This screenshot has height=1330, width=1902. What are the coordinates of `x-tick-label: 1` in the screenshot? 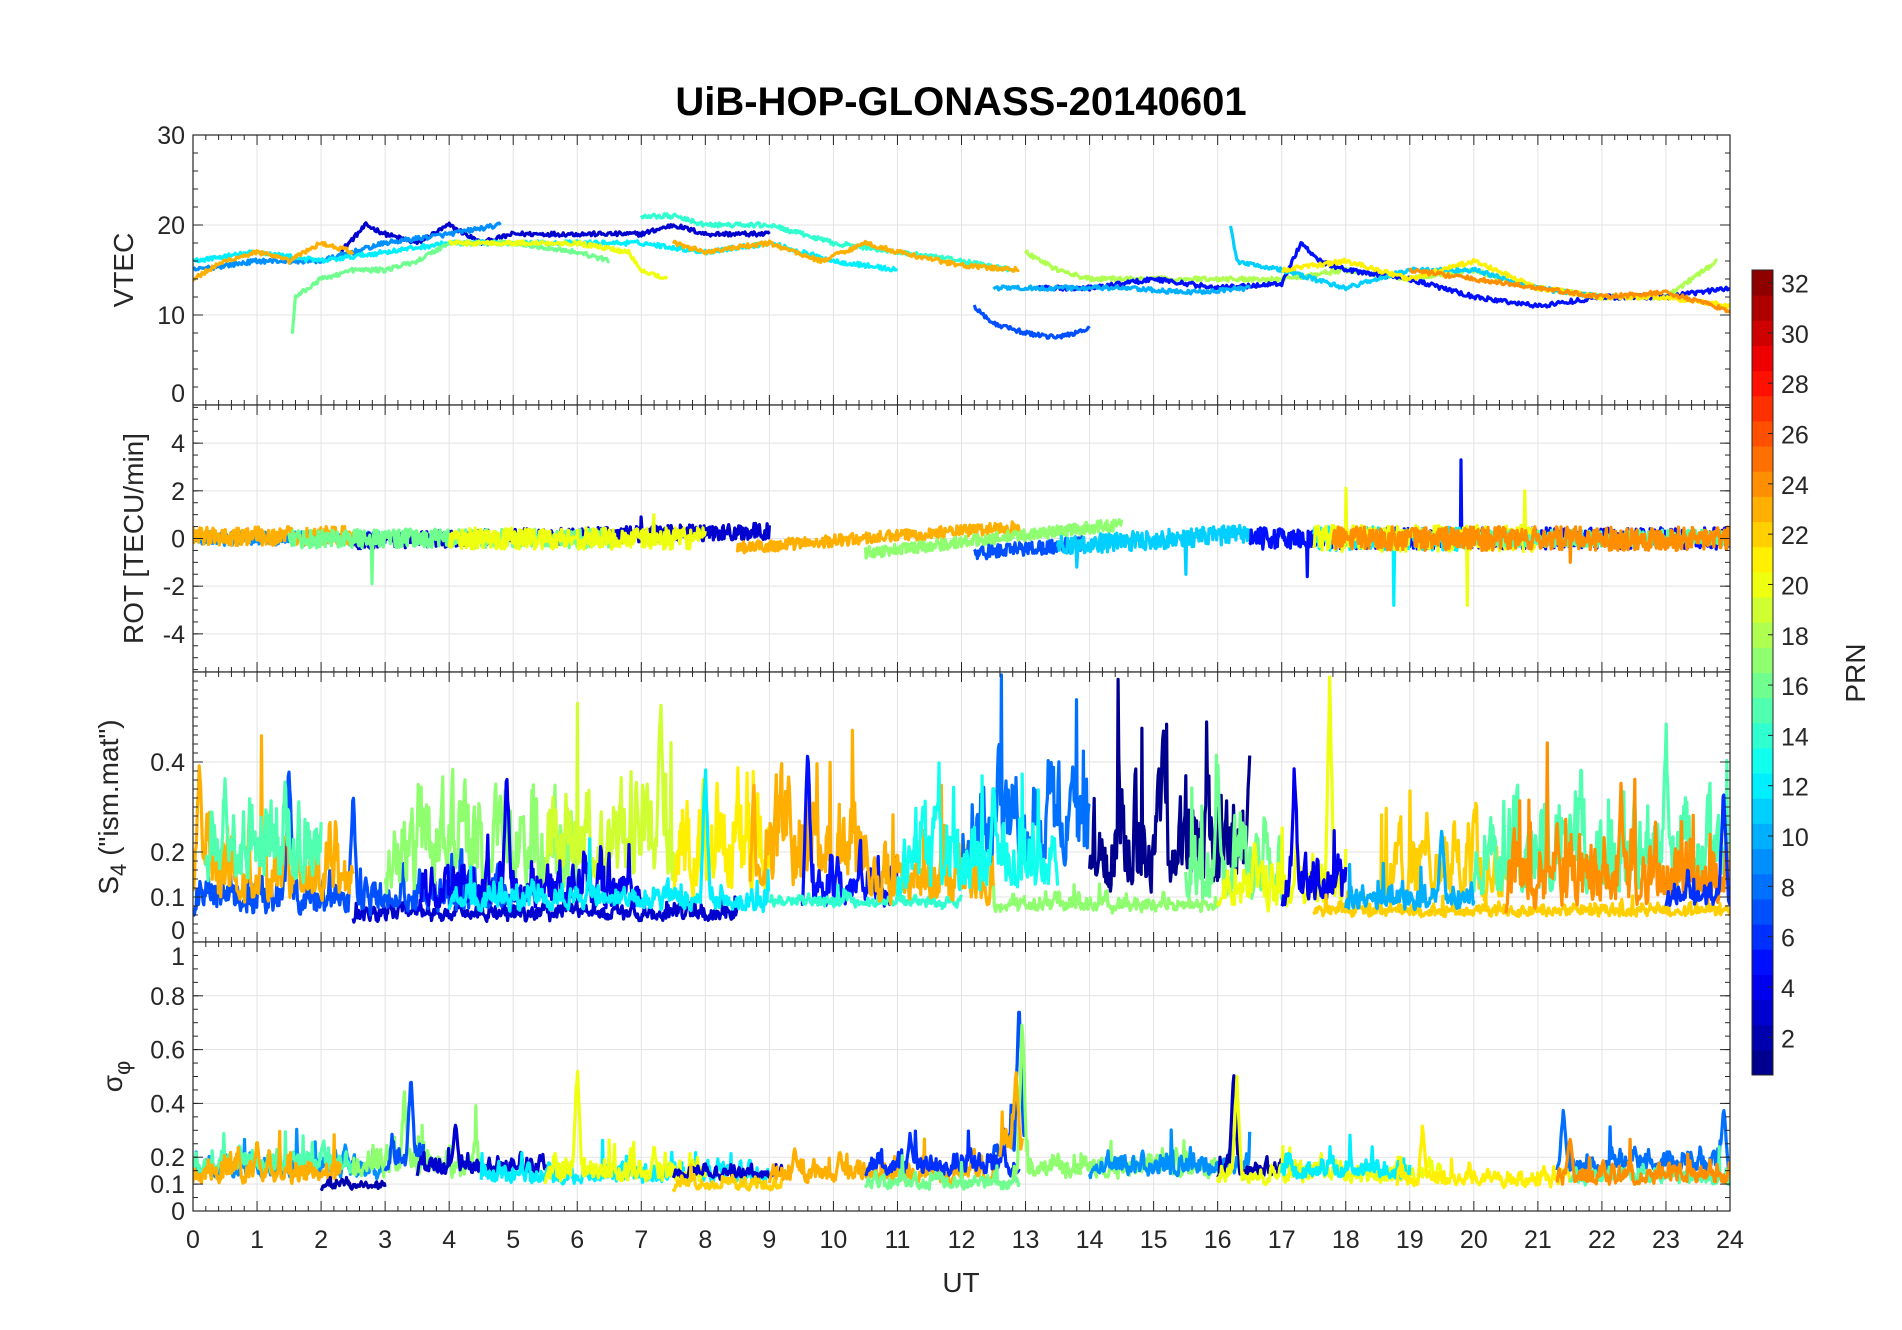 It's located at (257, 1240).